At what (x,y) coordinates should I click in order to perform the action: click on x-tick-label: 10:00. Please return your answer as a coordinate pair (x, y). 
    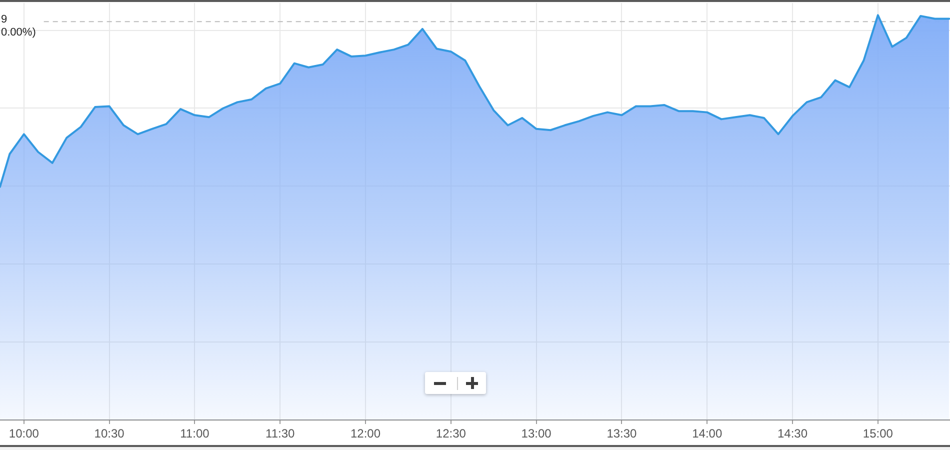
    Looking at the image, I should click on (24, 433).